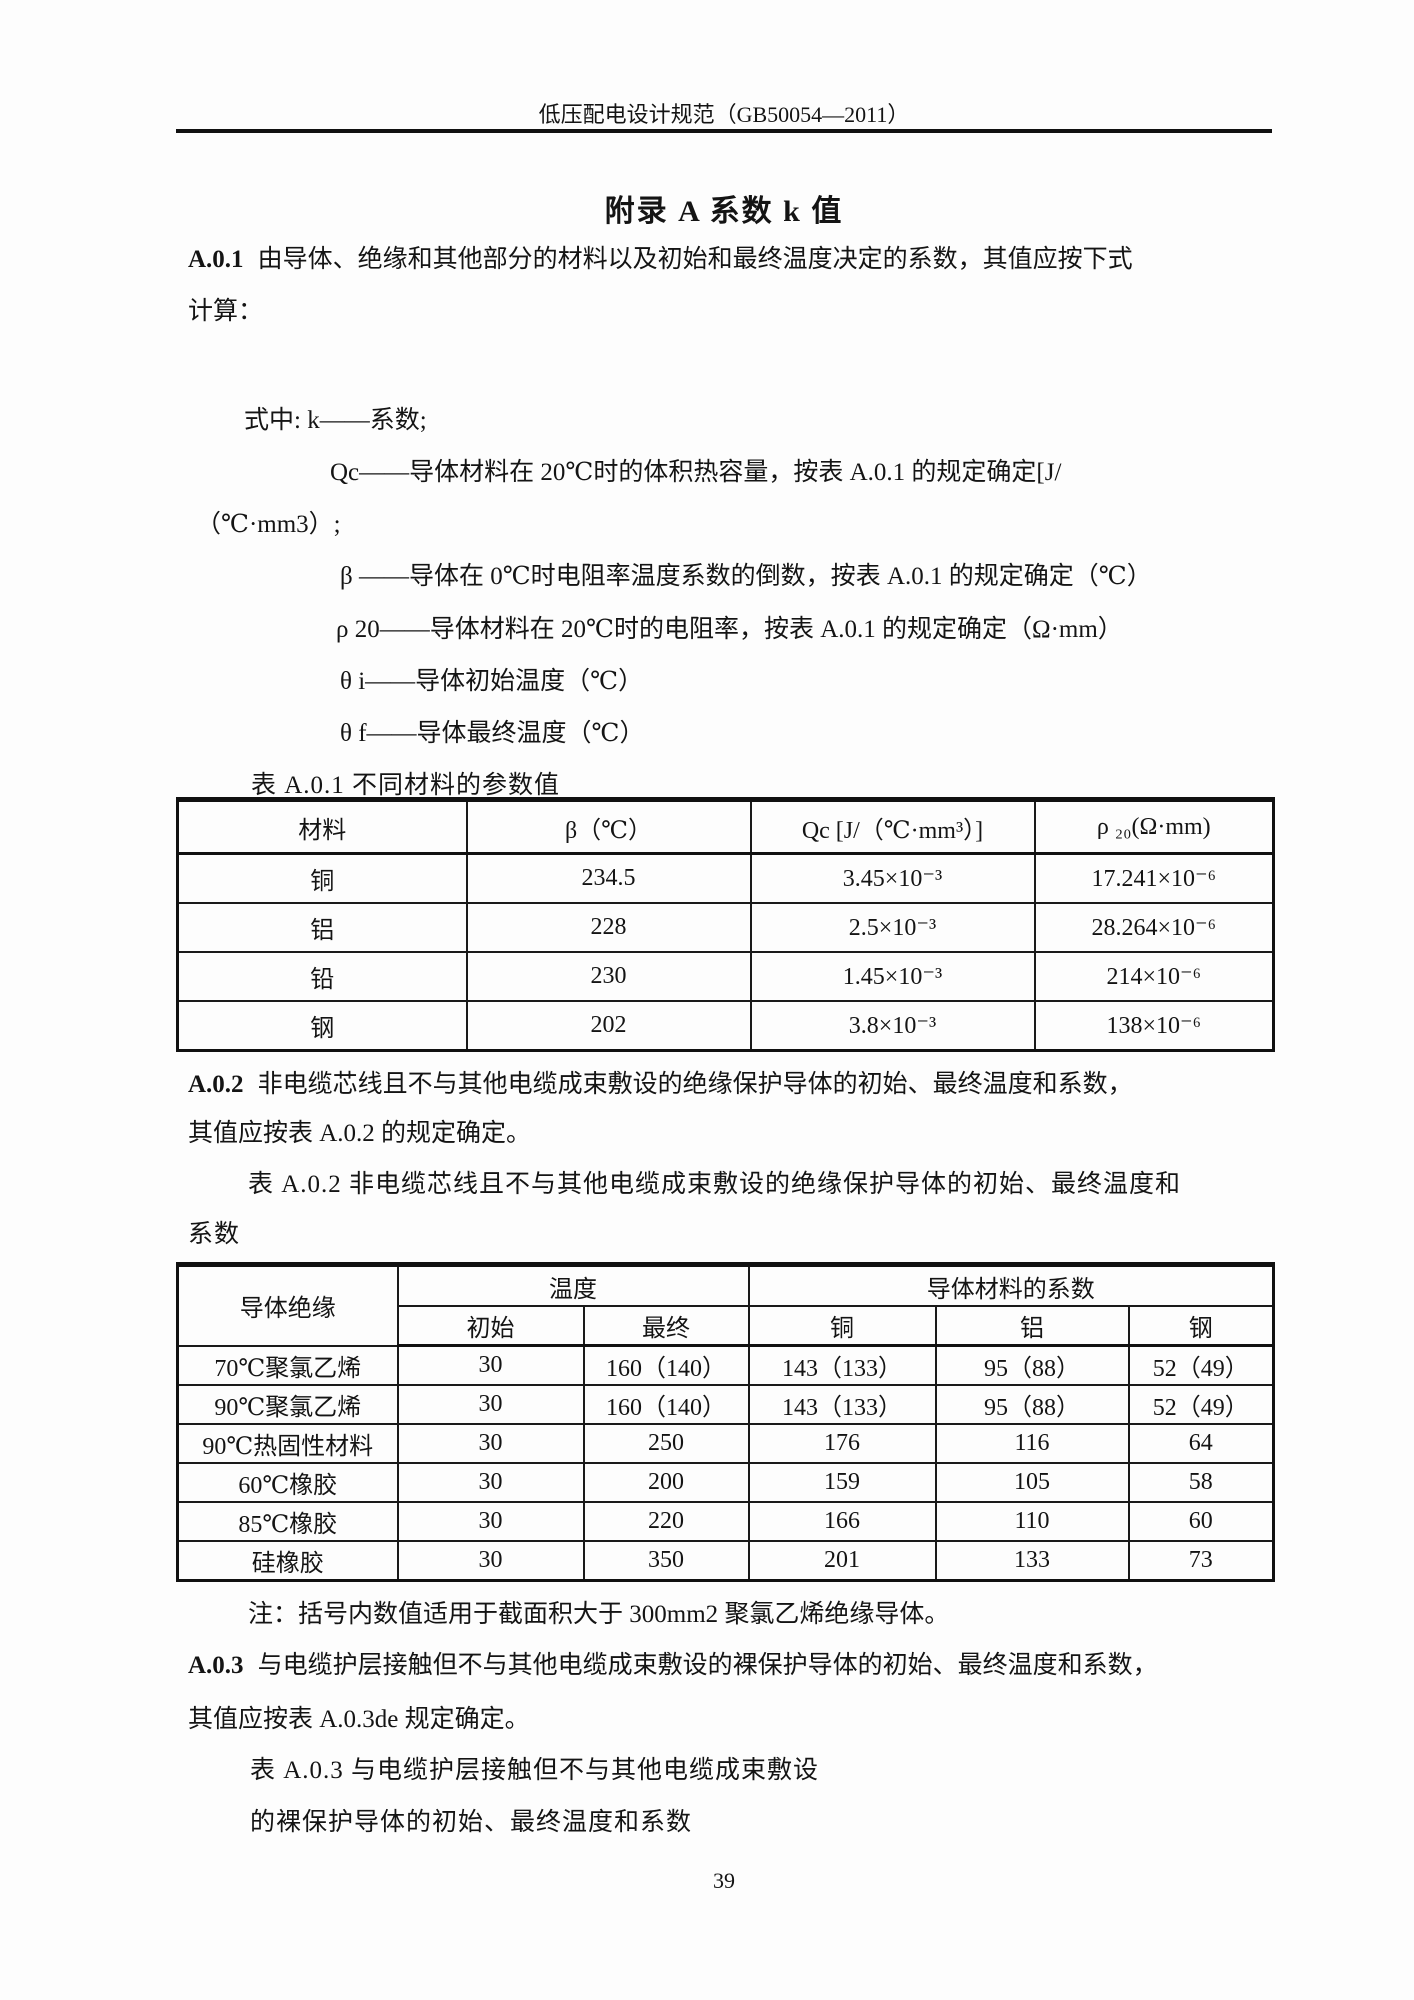 This screenshot has width=1414, height=2000. I want to click on table-cell: 201, so click(842, 1561).